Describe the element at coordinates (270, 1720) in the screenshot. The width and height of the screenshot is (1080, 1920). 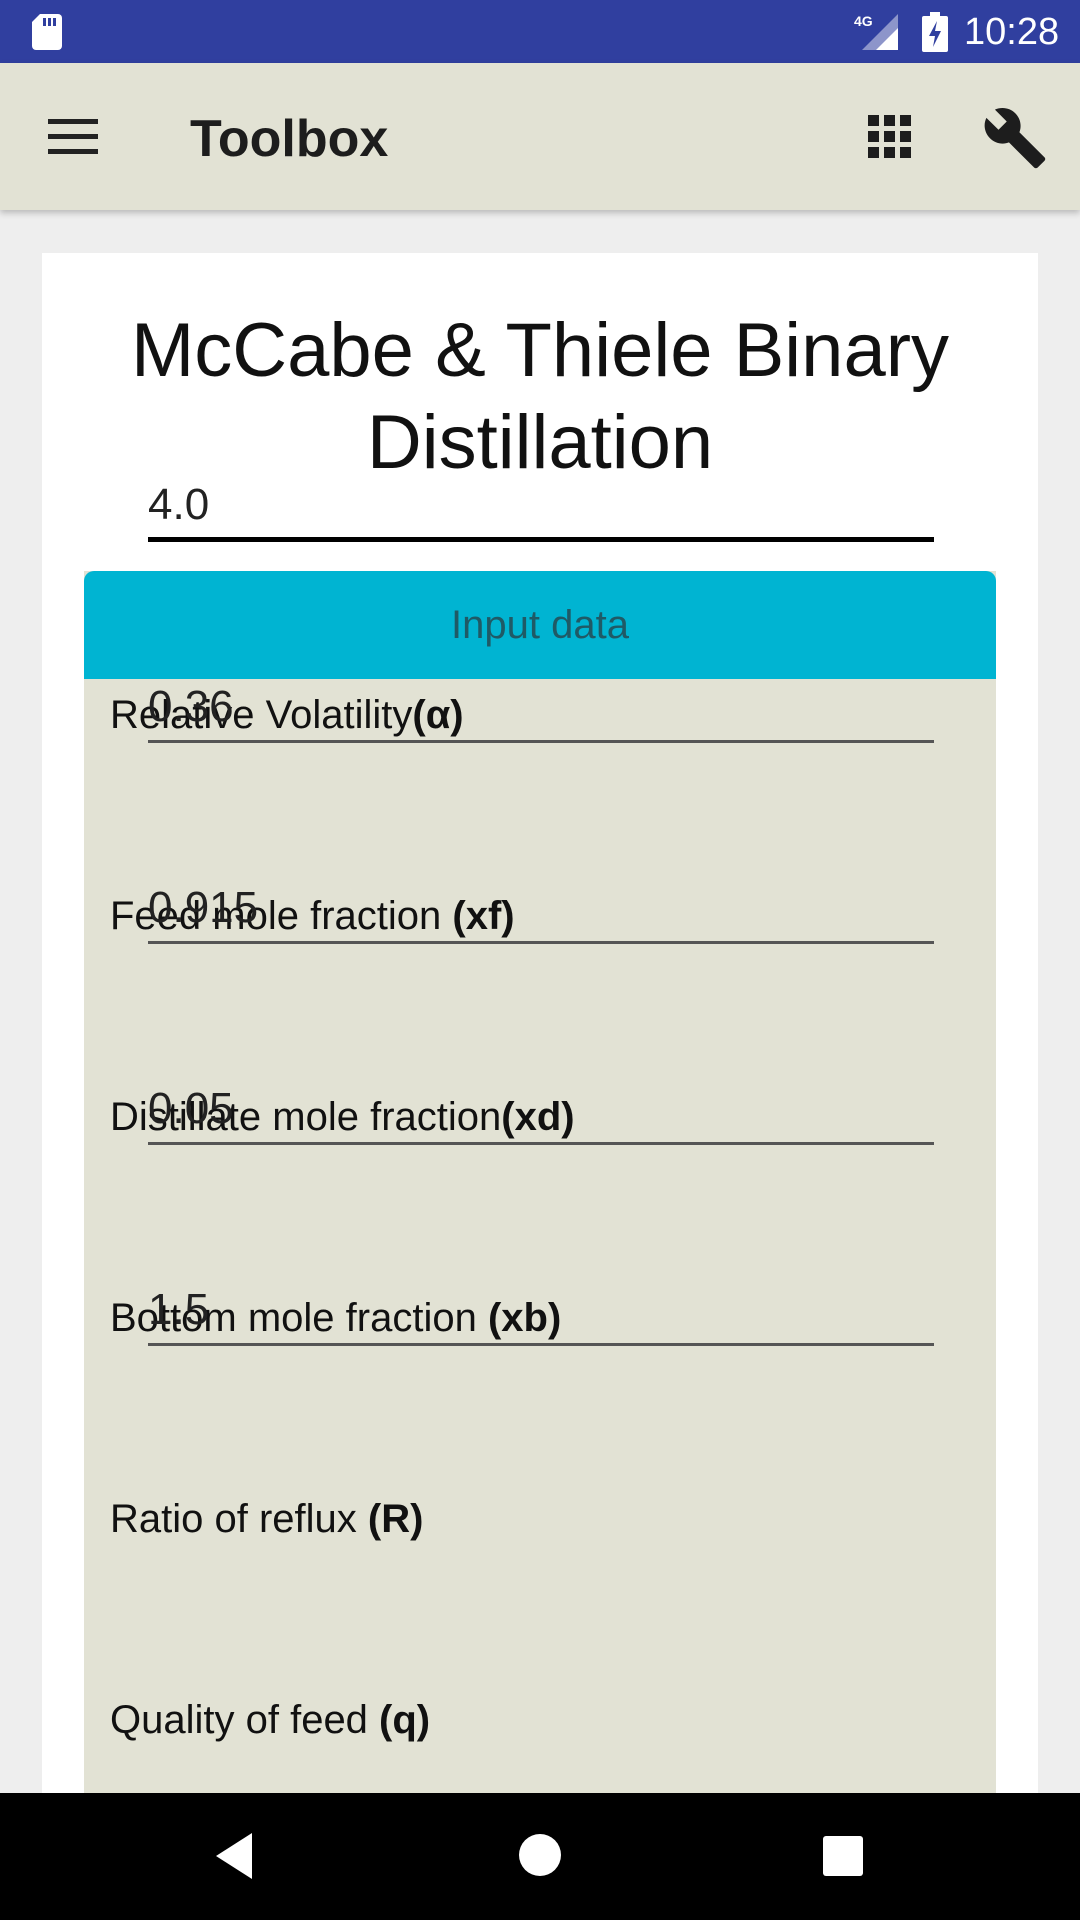
I see `feed-quality-label: Quality of feed (q)` at that location.